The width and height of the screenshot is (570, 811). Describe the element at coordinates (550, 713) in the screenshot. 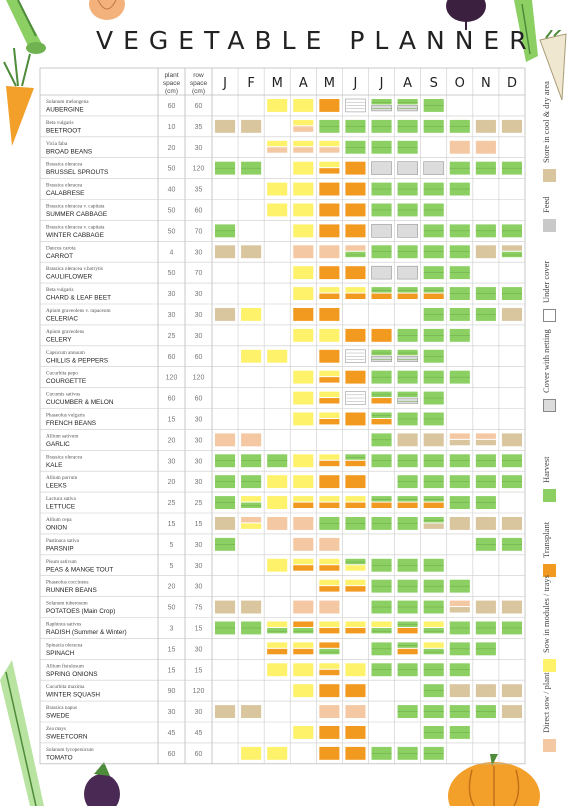

I see `legend-item-direct-sow: Direct sow / plant` at that location.